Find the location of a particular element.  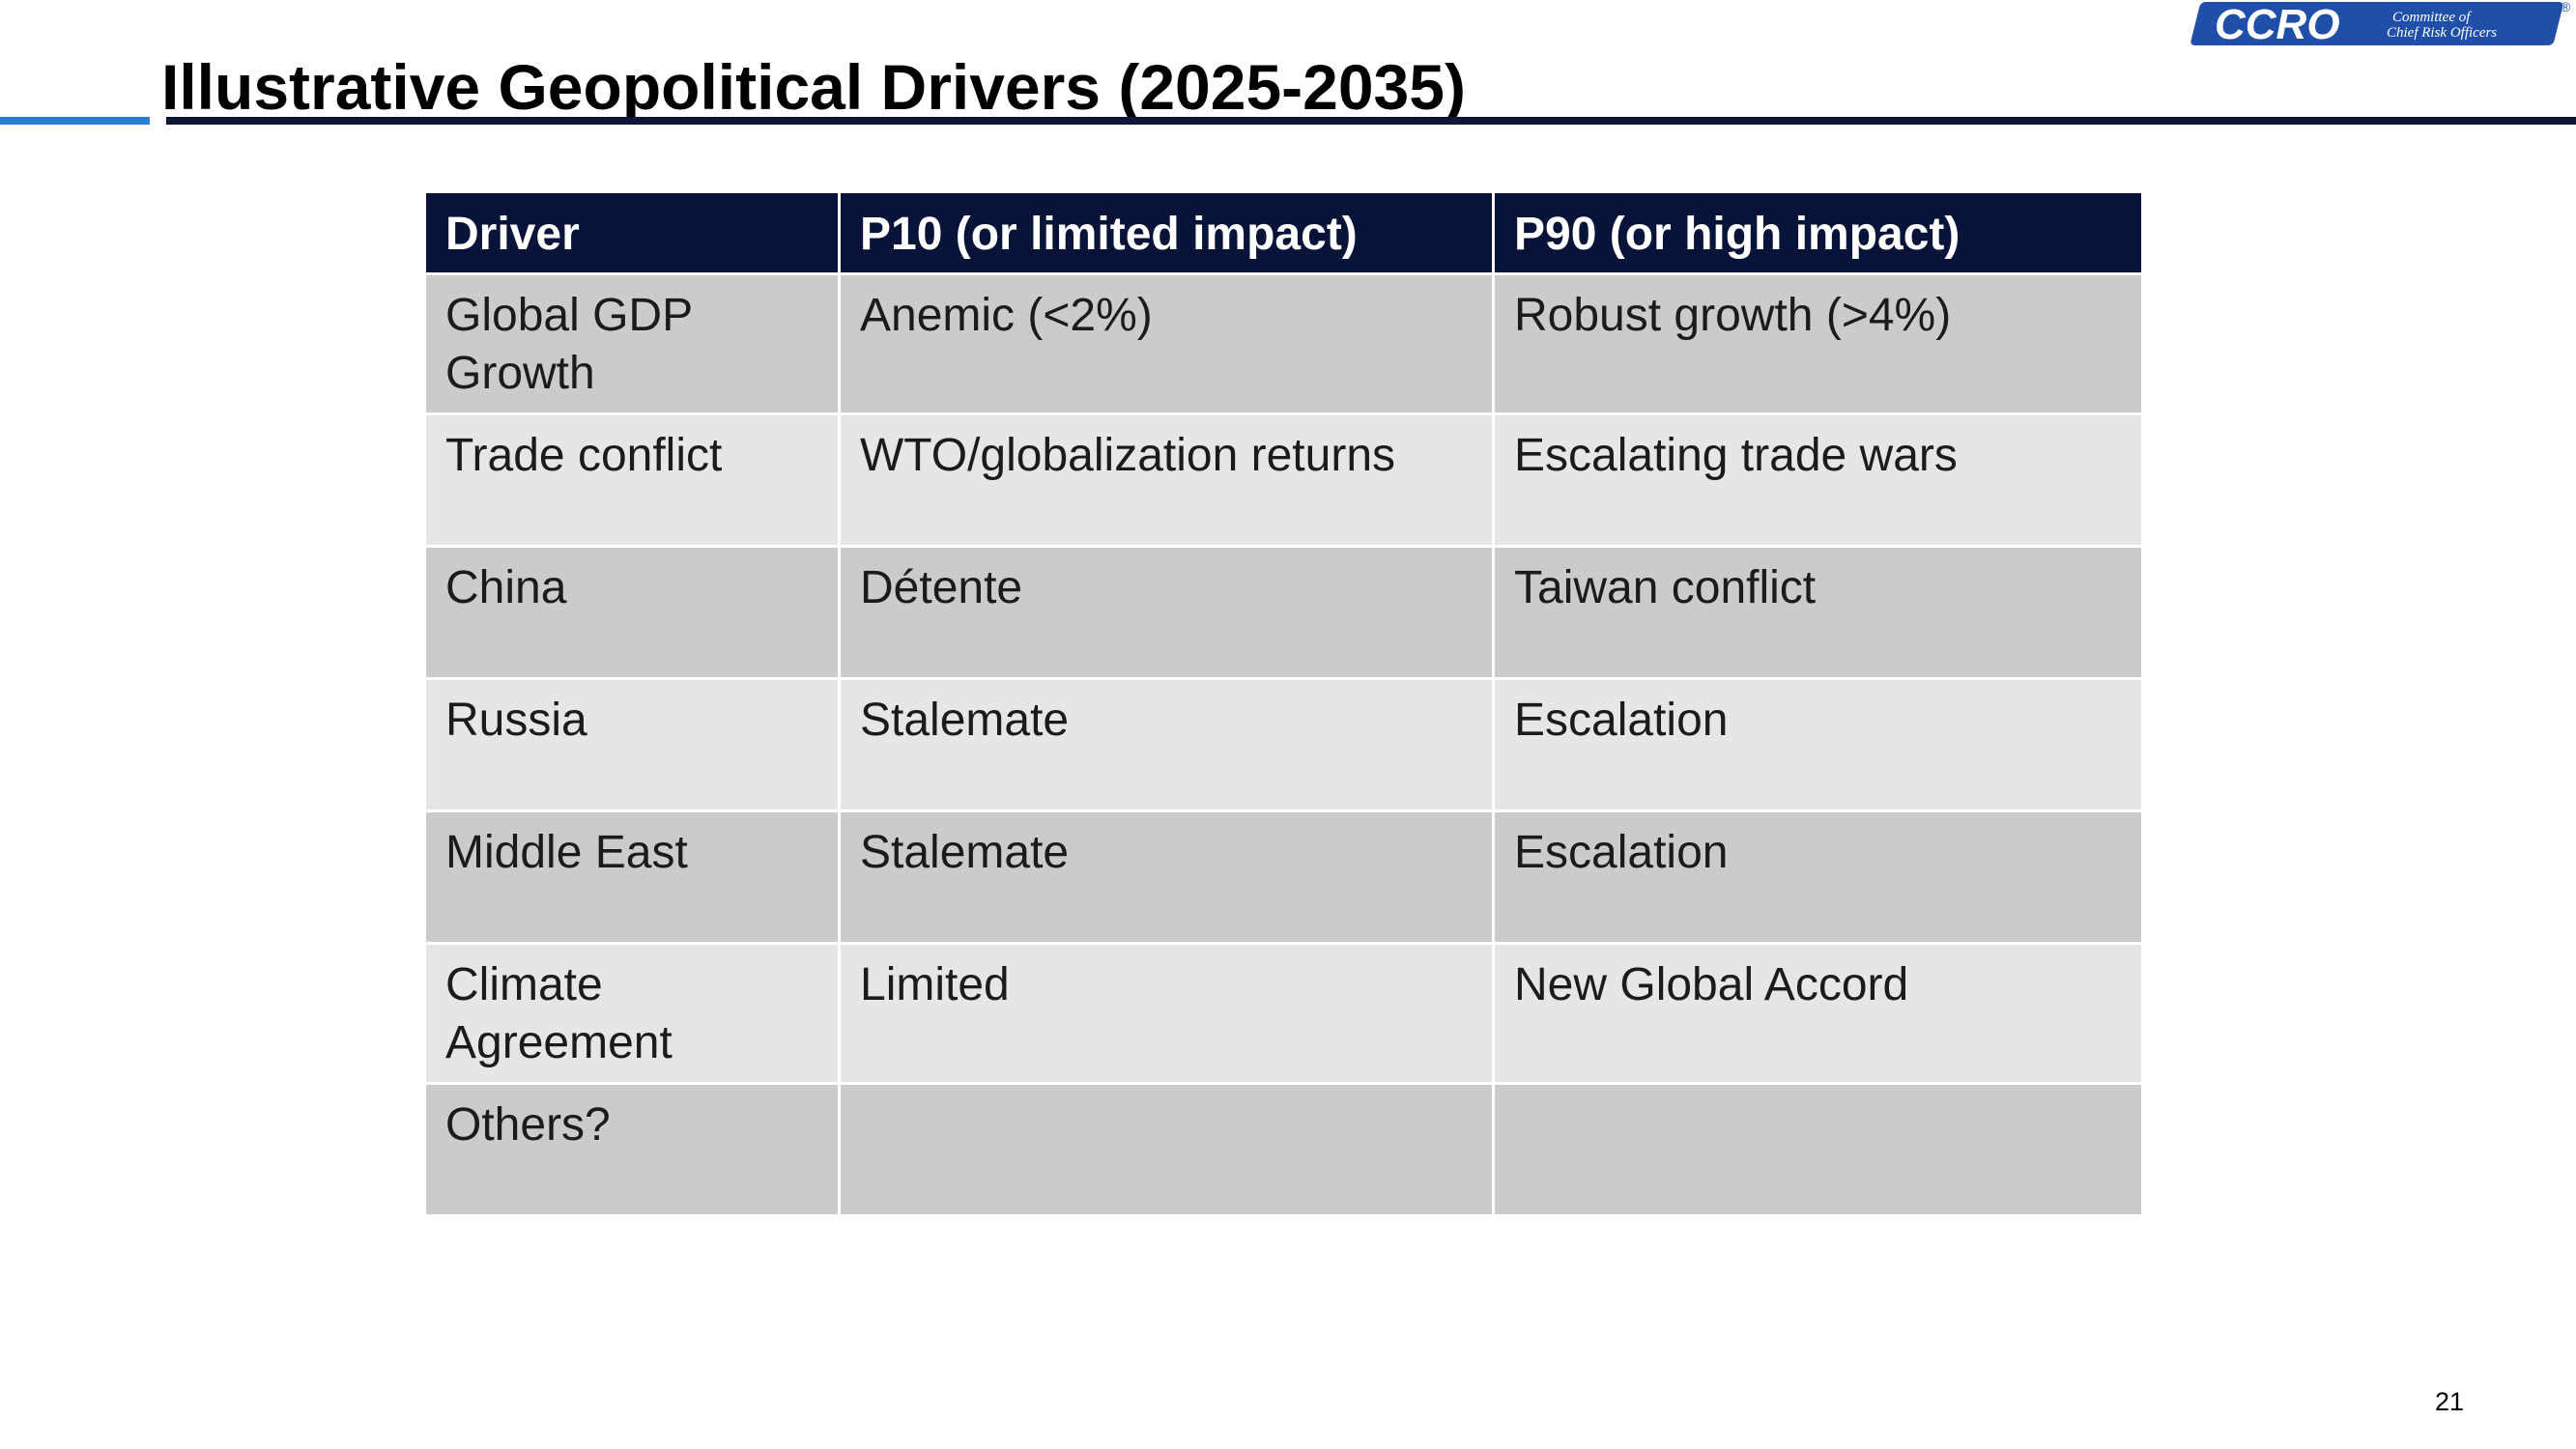

p90-cell: New Global Accord is located at coordinates (1818, 1013).